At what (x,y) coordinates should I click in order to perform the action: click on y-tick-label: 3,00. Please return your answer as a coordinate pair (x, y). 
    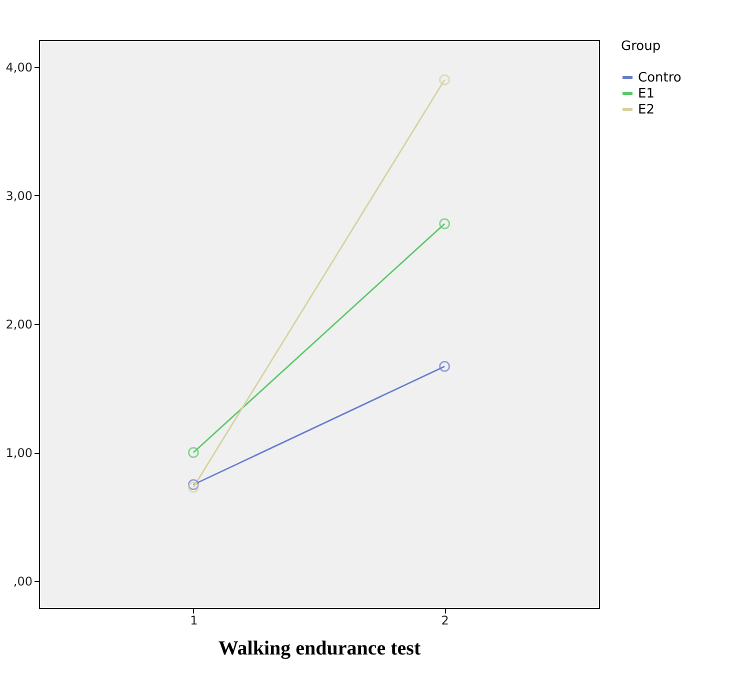
    Looking at the image, I should click on (19, 195).